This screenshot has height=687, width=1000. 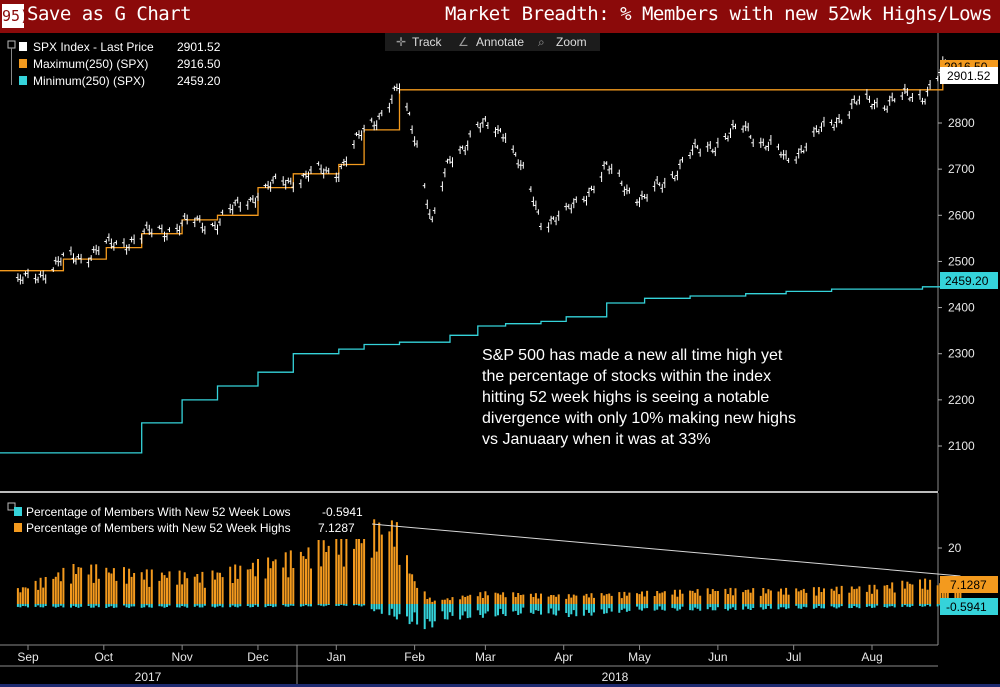 I want to click on upper-y-tick-label: 2400, so click(x=961, y=308).